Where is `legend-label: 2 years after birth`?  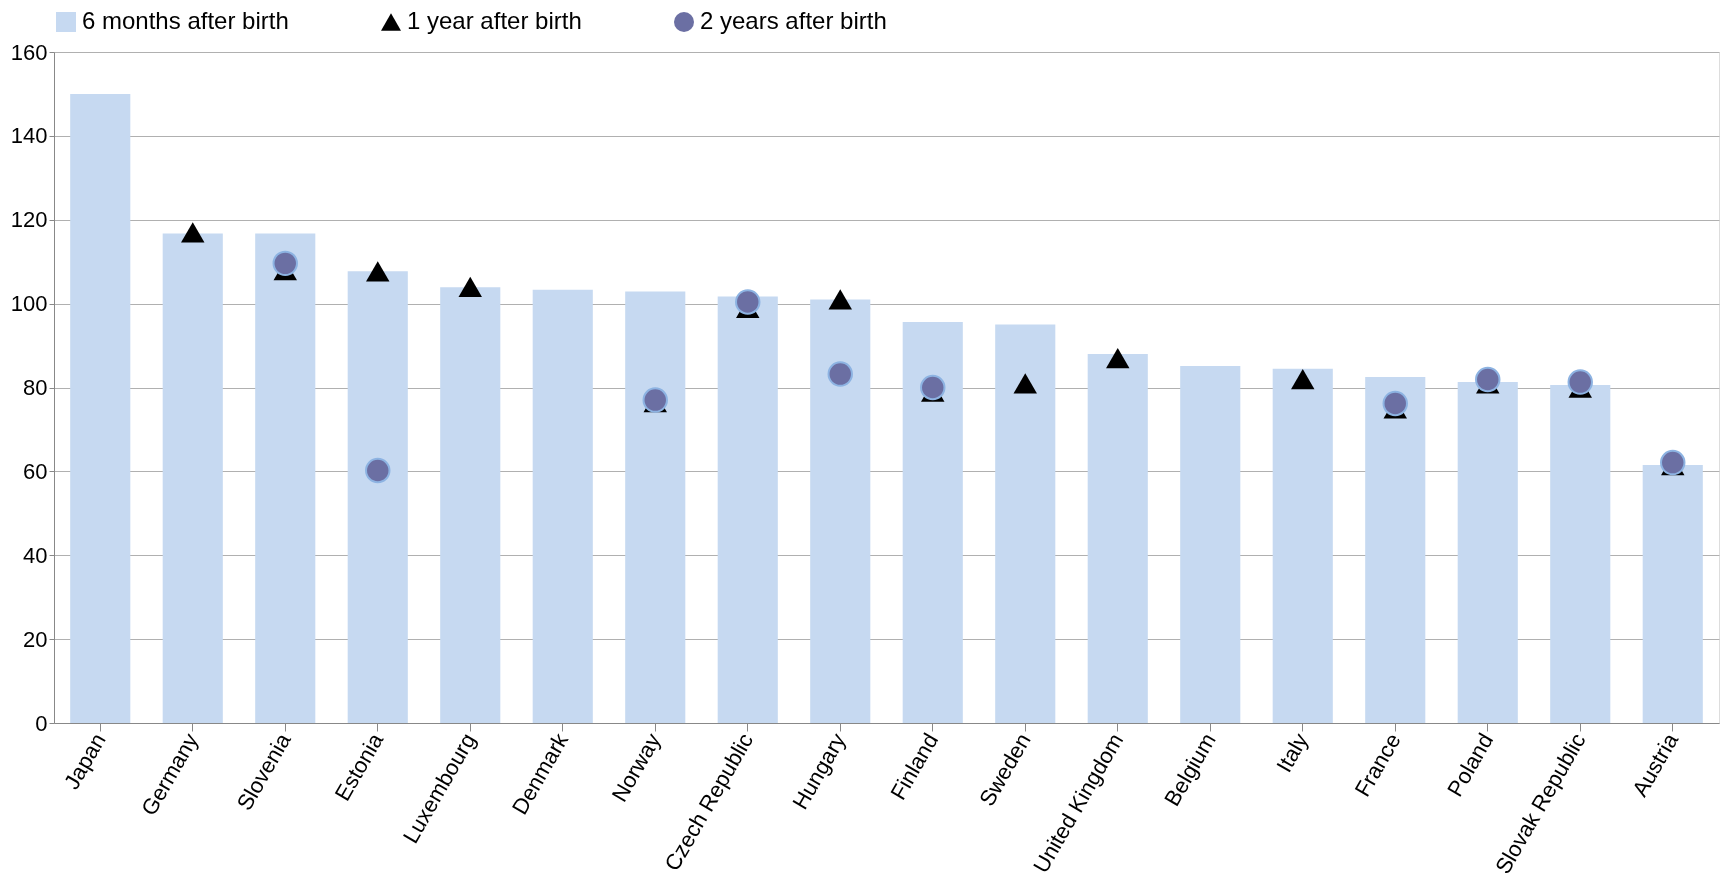 legend-label: 2 years after birth is located at coordinates (793, 20).